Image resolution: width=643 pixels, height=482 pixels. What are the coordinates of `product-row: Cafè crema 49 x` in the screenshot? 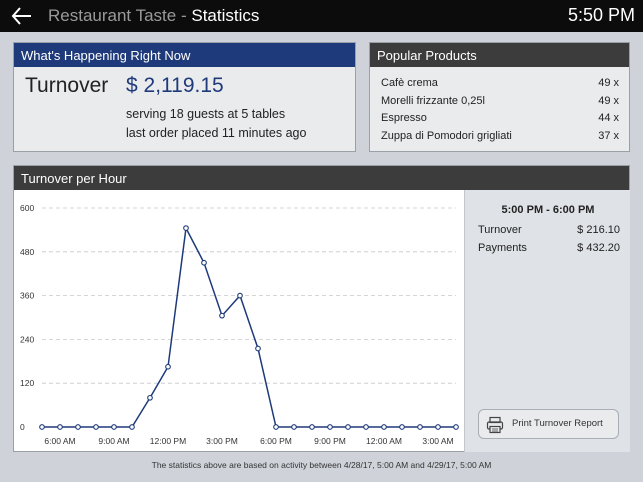 It's located at (500, 83).